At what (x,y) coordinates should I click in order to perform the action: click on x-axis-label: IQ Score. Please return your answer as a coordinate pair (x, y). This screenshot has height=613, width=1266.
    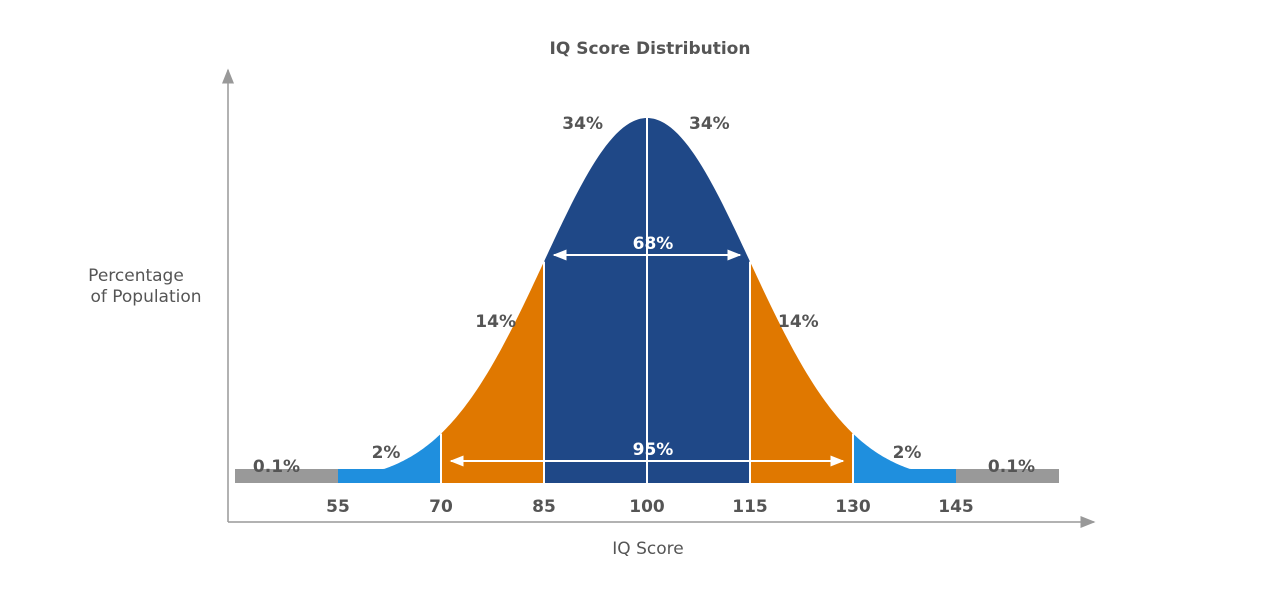
    Looking at the image, I should click on (647, 549).